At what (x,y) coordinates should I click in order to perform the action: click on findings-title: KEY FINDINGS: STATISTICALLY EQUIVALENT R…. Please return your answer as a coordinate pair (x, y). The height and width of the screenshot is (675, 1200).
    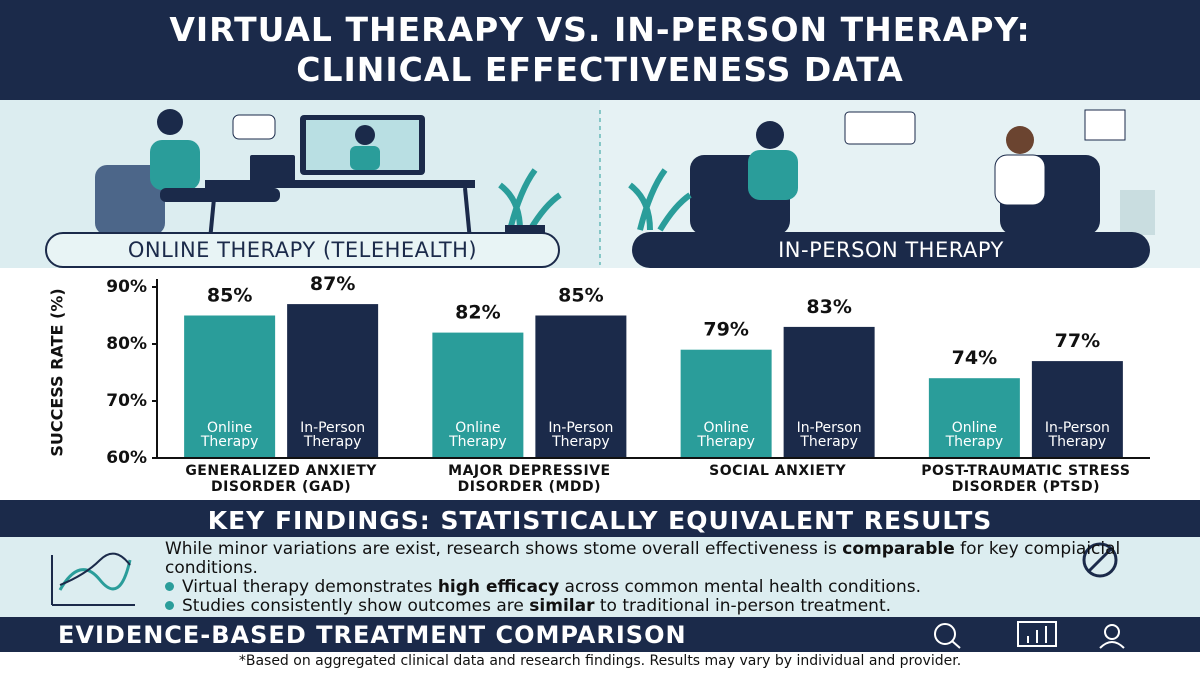
    Looking at the image, I should click on (600, 520).